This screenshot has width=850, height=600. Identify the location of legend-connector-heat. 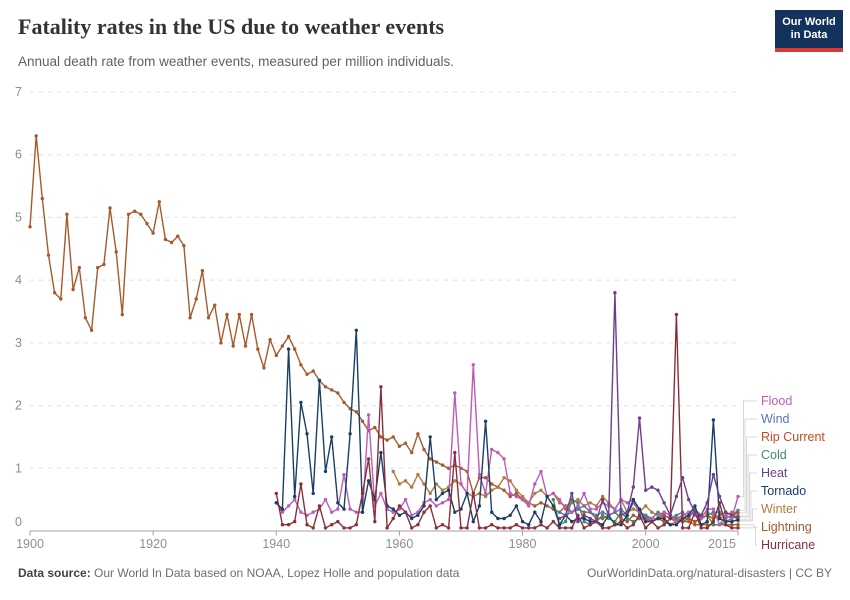
(748, 495).